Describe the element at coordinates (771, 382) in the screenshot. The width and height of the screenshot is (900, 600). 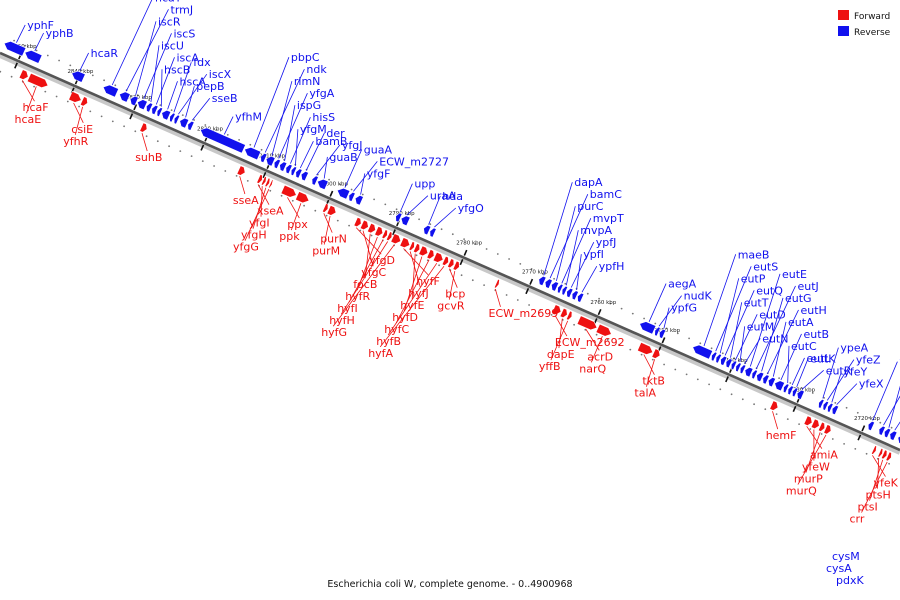
I see `gene-arrow-euta` at that location.